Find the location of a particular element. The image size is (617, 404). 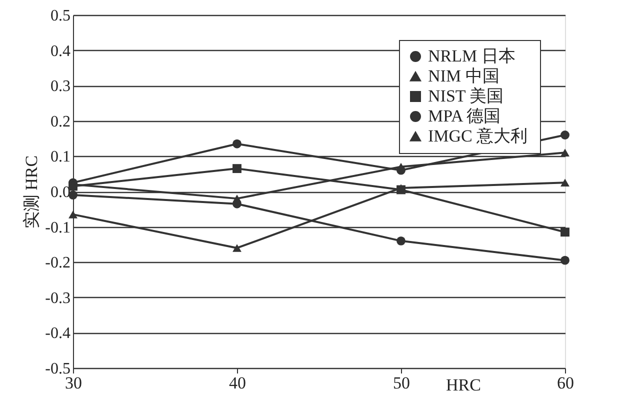

x-tick-label: 60 is located at coordinates (565, 383).